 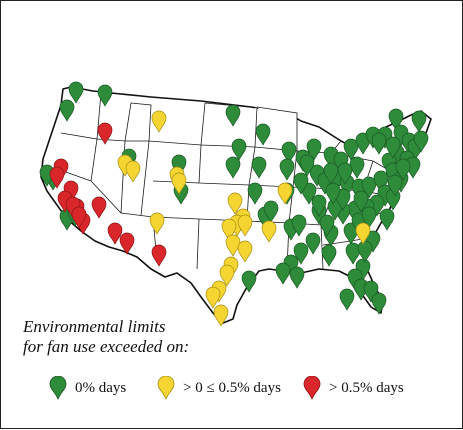 I want to click on legend-item-red: > 0.5% days, so click(x=353, y=388).